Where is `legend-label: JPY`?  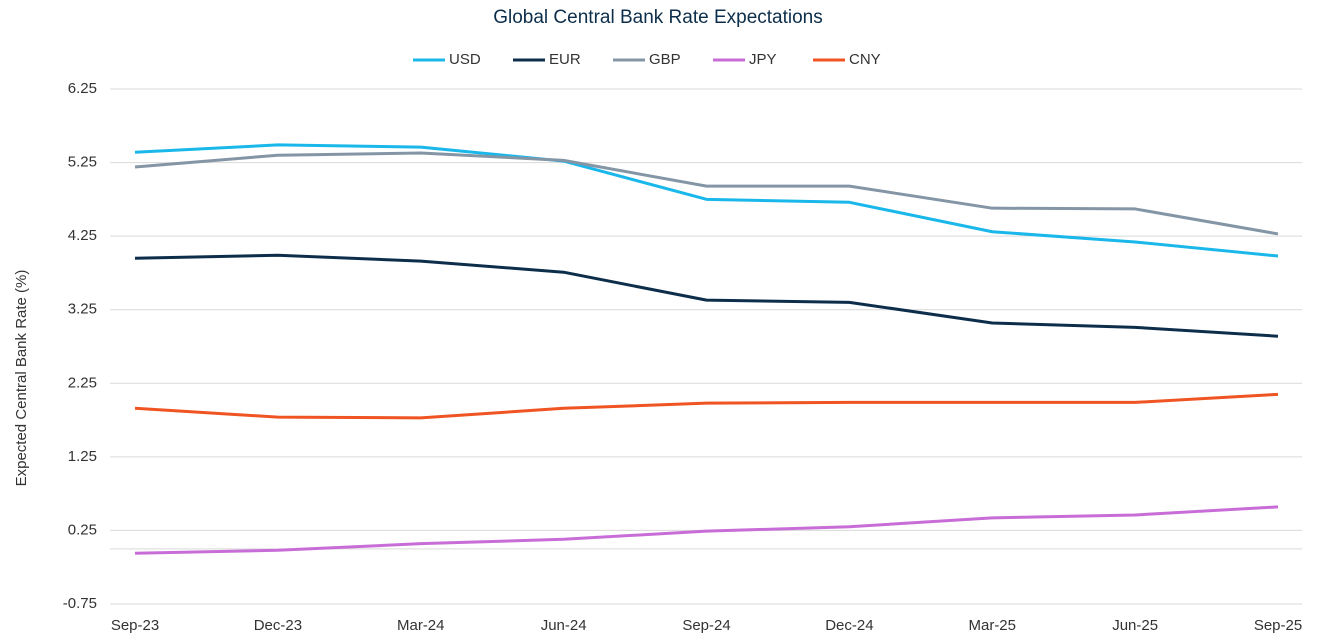 legend-label: JPY is located at coordinates (763, 59).